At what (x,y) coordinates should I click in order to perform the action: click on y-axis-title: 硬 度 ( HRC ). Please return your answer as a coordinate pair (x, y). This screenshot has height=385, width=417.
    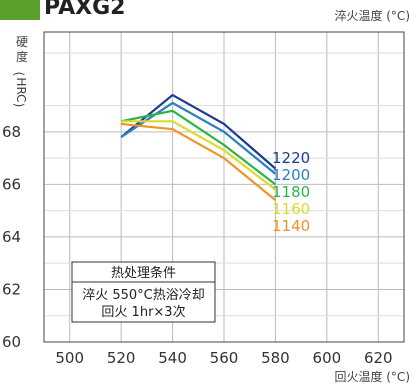
    Looking at the image, I should click on (20, 71).